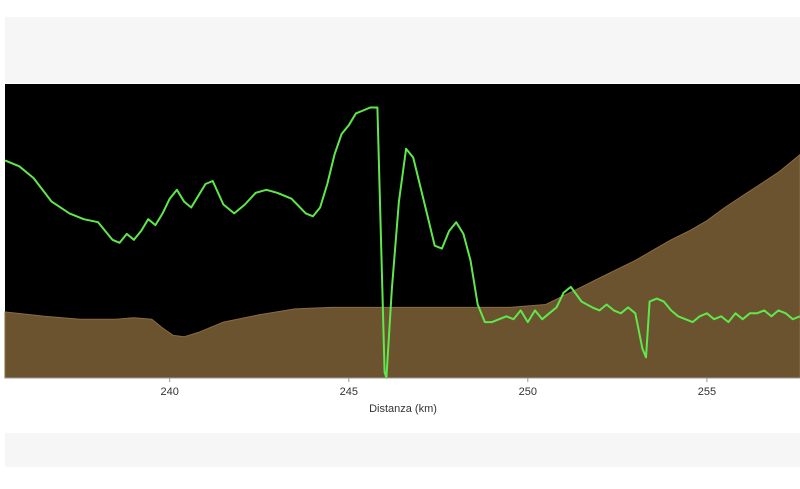 The height and width of the screenshot is (489, 800). Describe the element at coordinates (349, 392) in the screenshot. I see `x-tick-label: 245` at that location.